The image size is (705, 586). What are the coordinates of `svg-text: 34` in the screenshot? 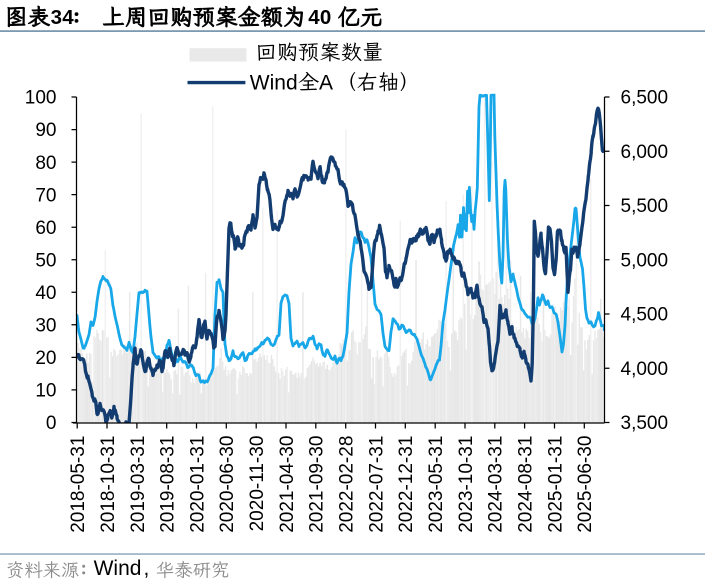 It's located at (63, 17).